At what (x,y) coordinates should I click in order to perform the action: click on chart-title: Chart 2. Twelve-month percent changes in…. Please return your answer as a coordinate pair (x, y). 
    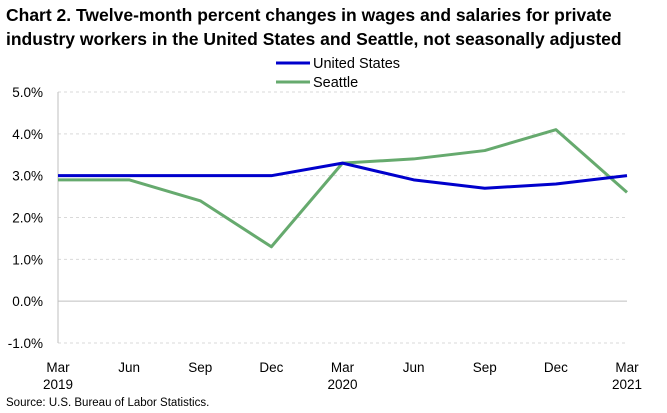
    Looking at the image, I should click on (333, 27).